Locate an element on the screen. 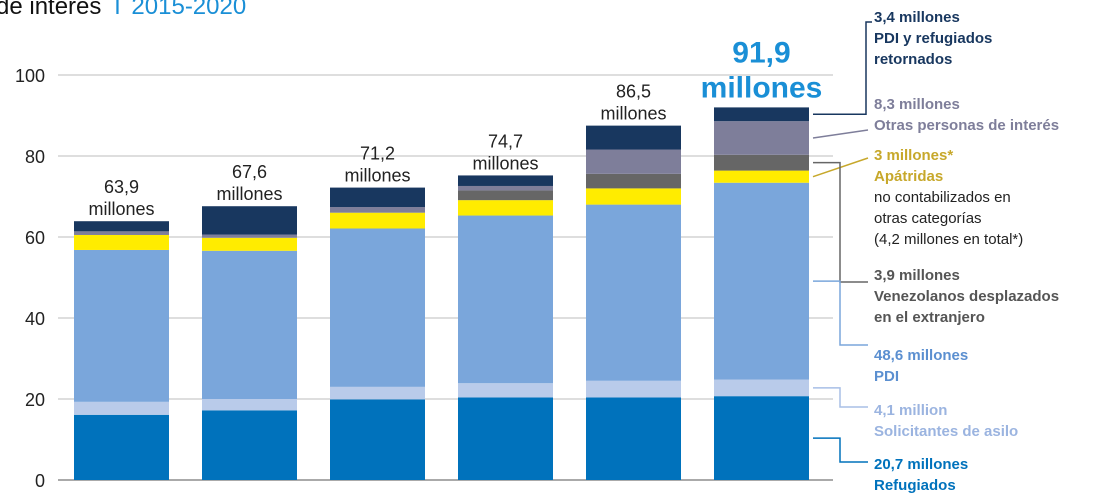 This screenshot has width=1095, height=495. chart-title-years: 2015-2020 is located at coordinates (188, 10).